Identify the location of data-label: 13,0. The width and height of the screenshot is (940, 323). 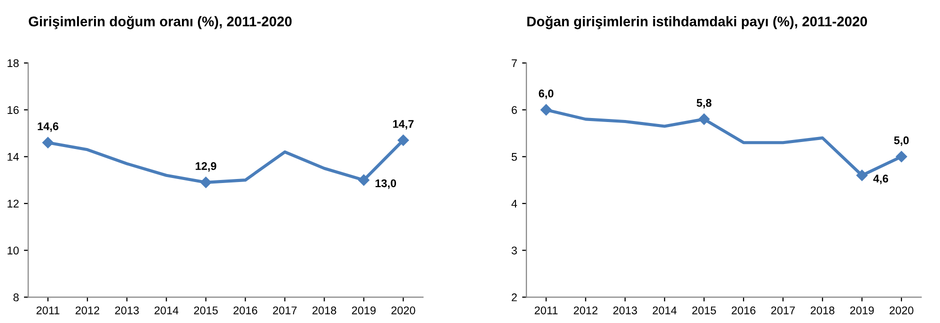
(386, 184).